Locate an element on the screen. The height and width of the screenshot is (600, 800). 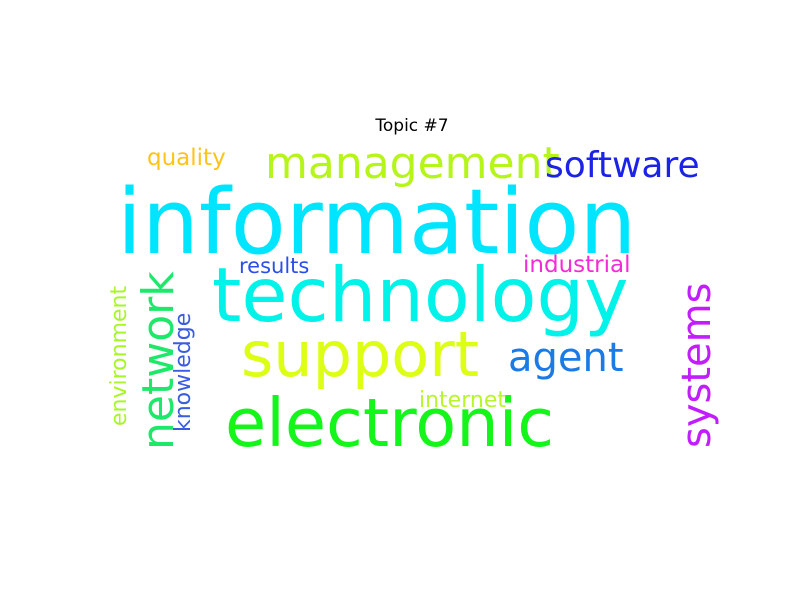
word-results: results is located at coordinates (274, 266).